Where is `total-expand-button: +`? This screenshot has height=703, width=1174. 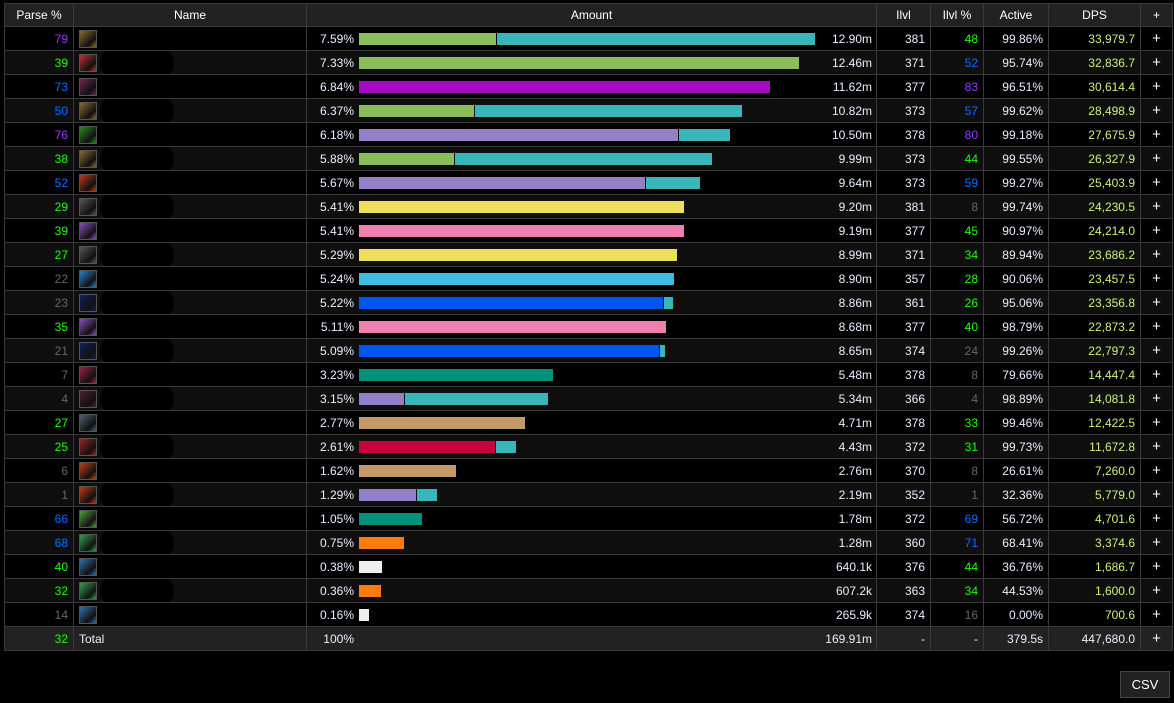 total-expand-button: + is located at coordinates (1156, 638).